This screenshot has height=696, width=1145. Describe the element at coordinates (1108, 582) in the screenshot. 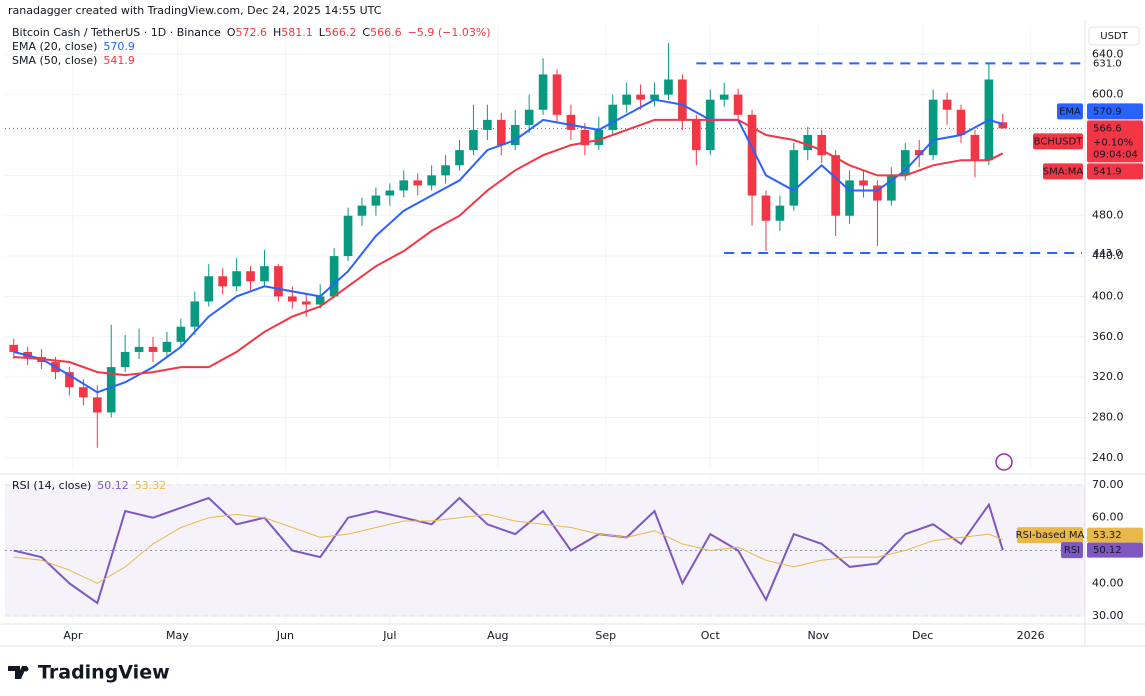

I see `y-tick-label: 40.00` at that location.